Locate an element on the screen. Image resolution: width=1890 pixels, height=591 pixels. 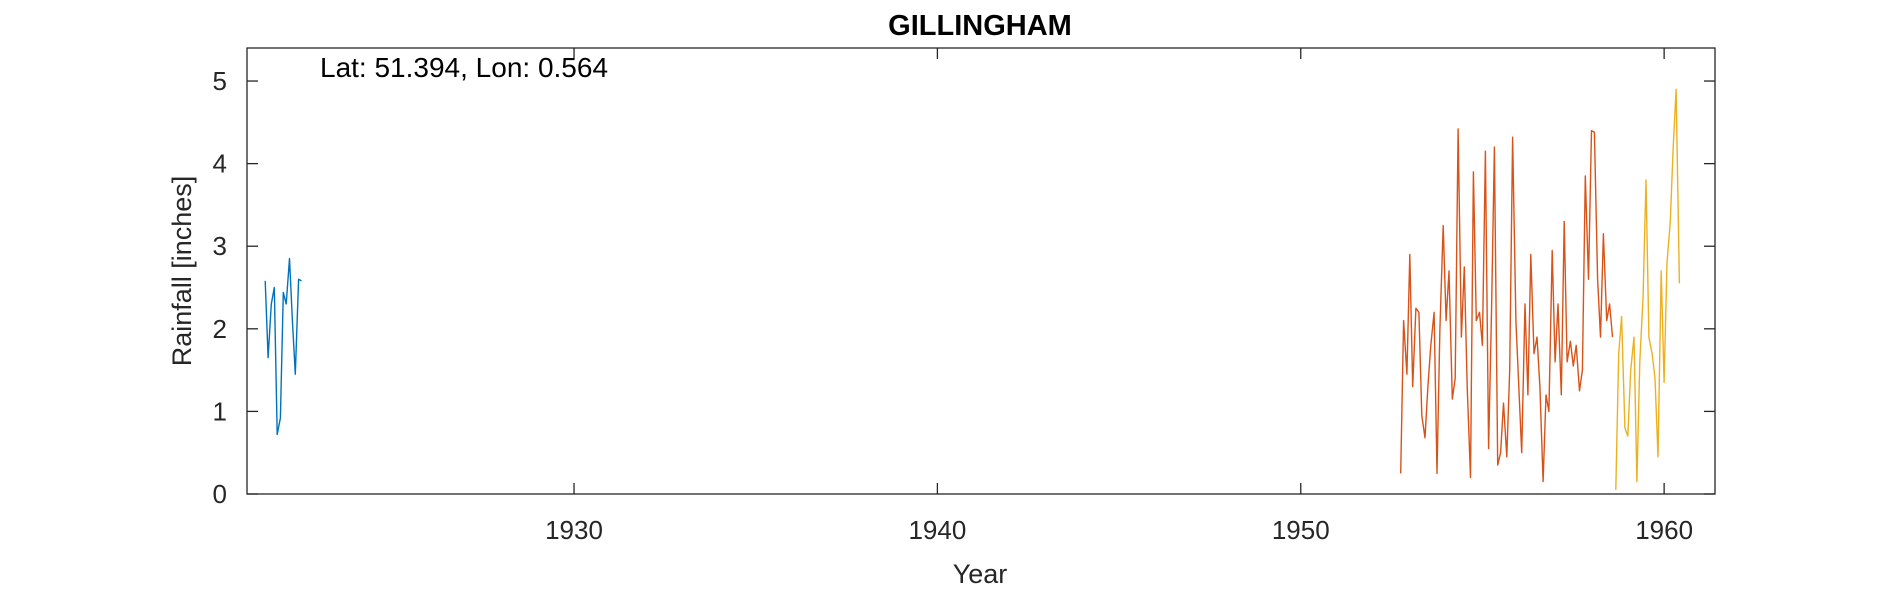
y-axis-label: Rainfall [inches] is located at coordinates (182, 271).